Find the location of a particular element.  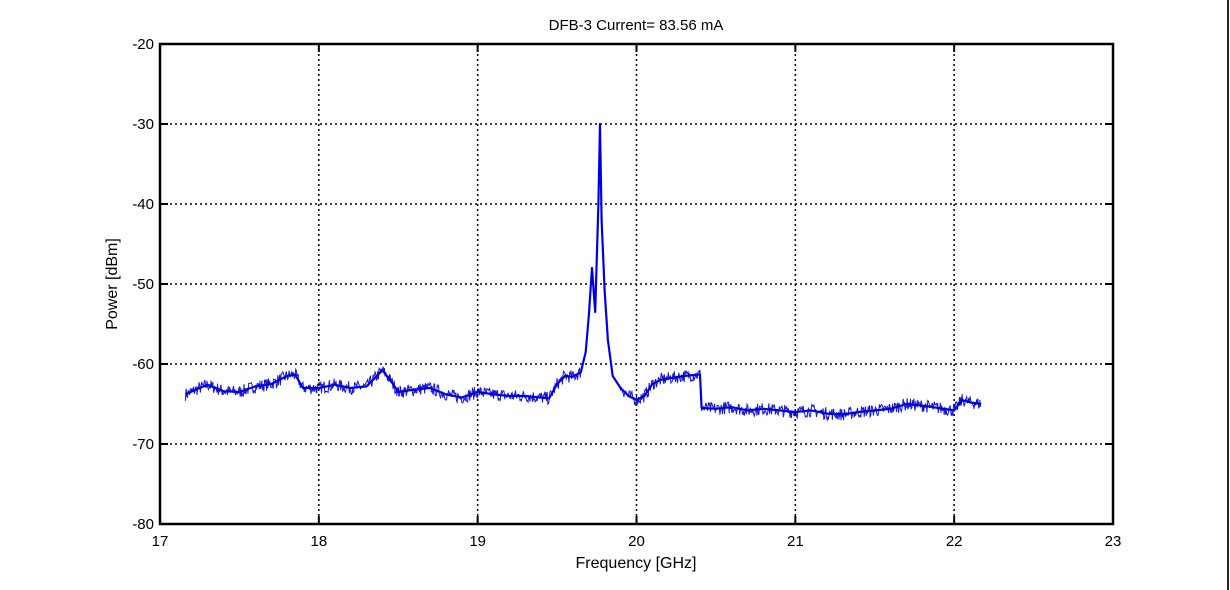

chart-title: DFB-3 Current= 83.56 mA is located at coordinates (636, 25).